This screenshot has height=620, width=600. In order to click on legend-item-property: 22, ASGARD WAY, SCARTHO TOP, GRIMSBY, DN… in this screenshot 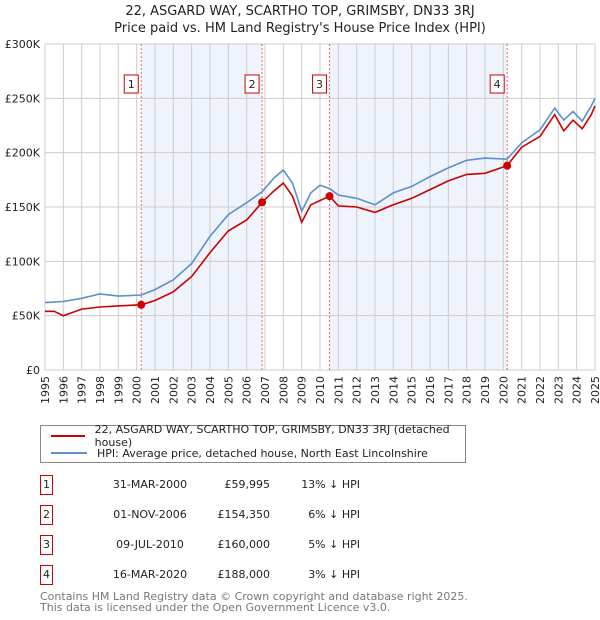, I will do `click(258, 436)`.